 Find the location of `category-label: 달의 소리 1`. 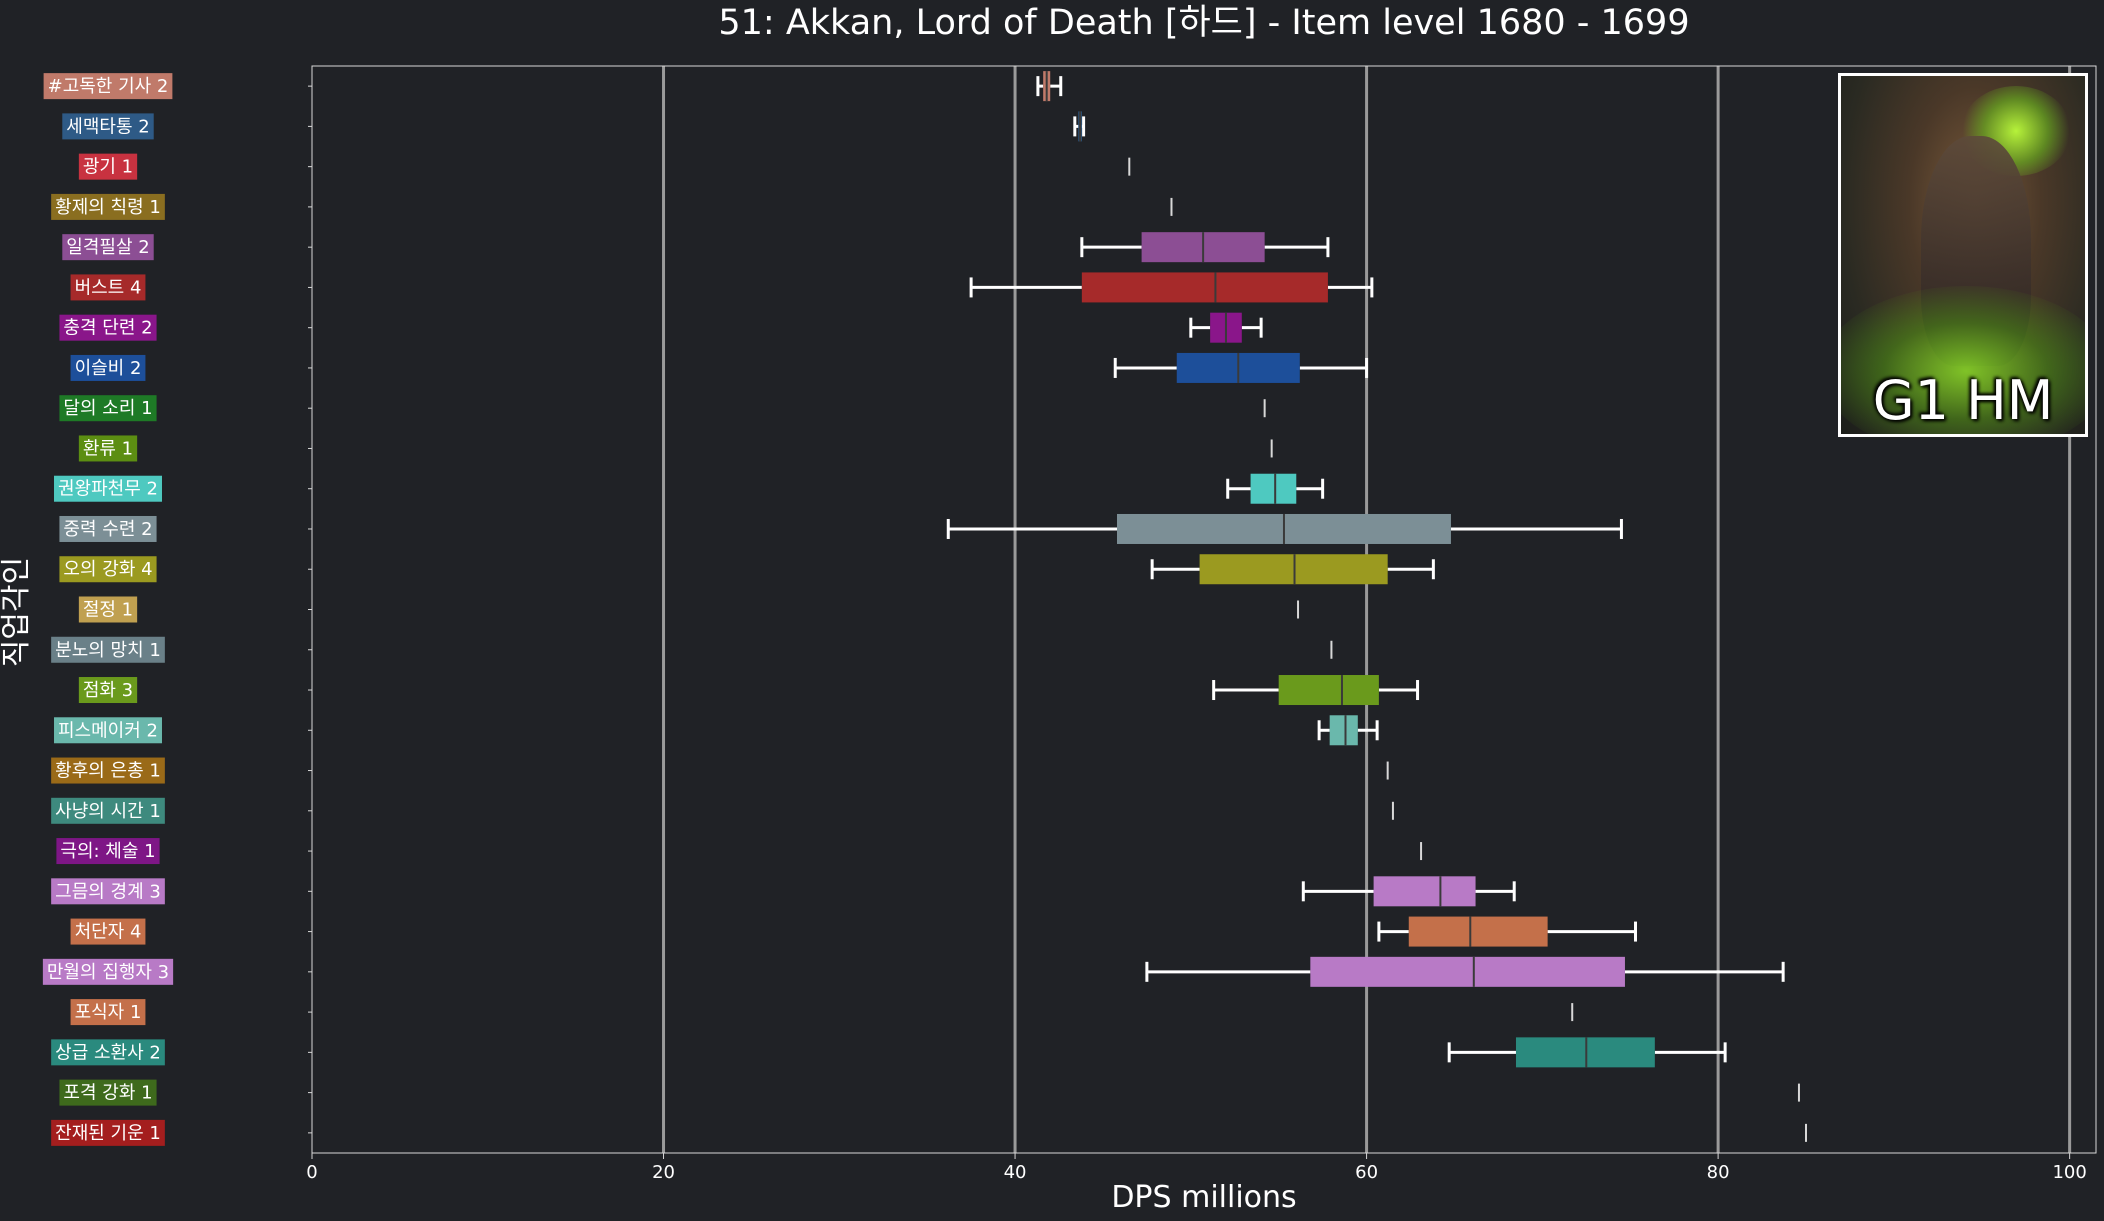

category-label: 달의 소리 1 is located at coordinates (108, 408).